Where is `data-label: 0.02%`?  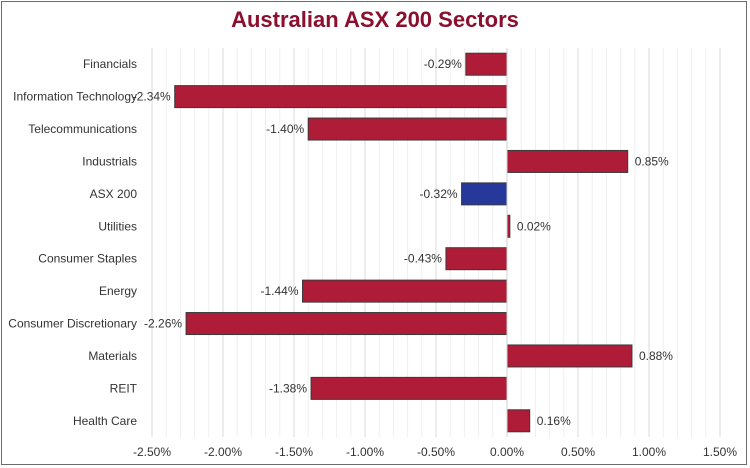
data-label: 0.02% is located at coordinates (534, 226).